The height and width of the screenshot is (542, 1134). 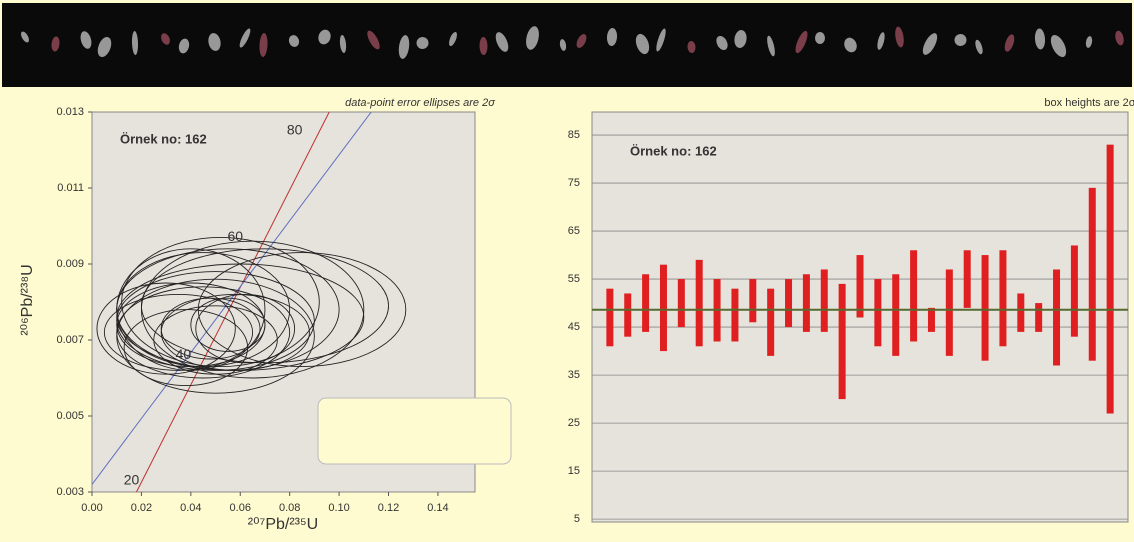 What do you see at coordinates (437, 508) in the screenshot?
I see `x-tick-label: 0.14` at bounding box center [437, 508].